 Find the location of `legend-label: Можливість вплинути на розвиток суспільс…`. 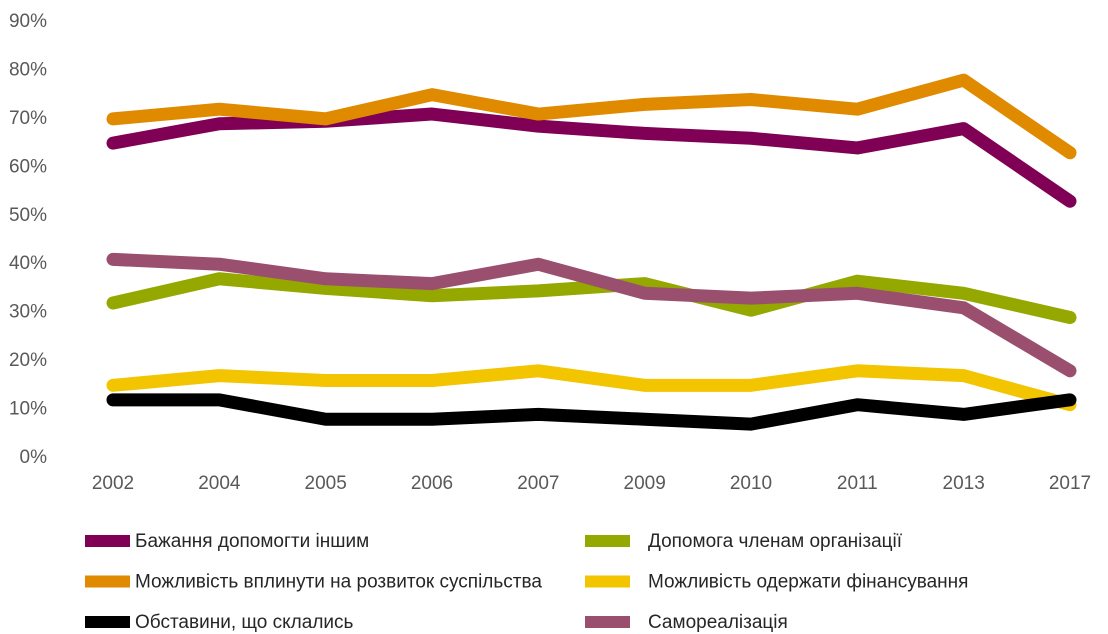

legend-label: Можливість вплинути на розвиток суспільс… is located at coordinates (338, 582).